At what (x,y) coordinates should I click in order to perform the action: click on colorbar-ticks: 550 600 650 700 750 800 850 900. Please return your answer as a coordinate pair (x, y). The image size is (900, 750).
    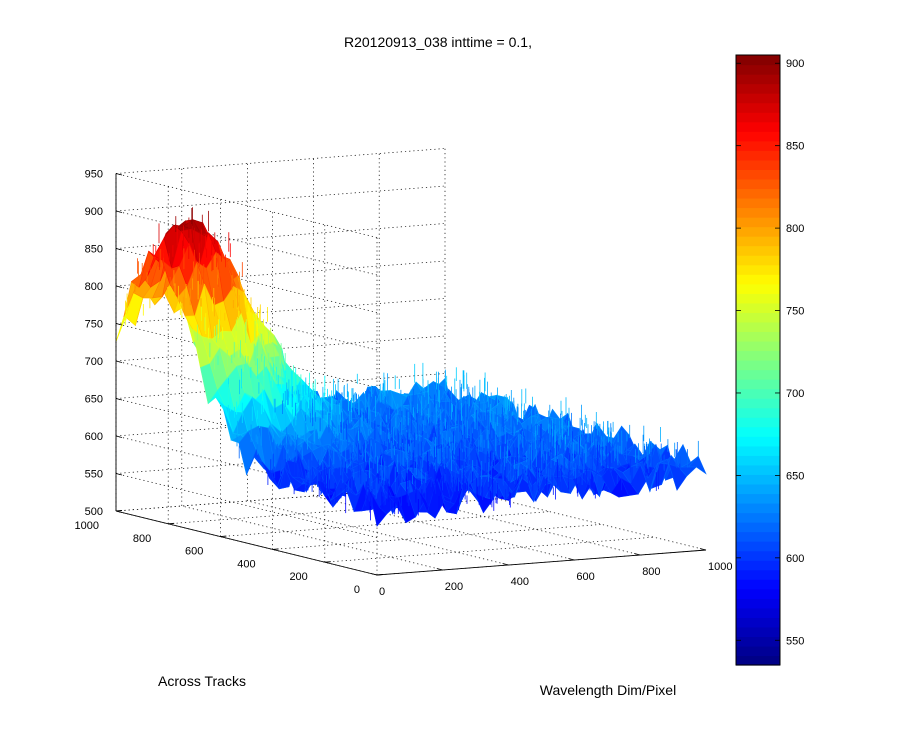
    Looking at the image, I should click on (770, 352).